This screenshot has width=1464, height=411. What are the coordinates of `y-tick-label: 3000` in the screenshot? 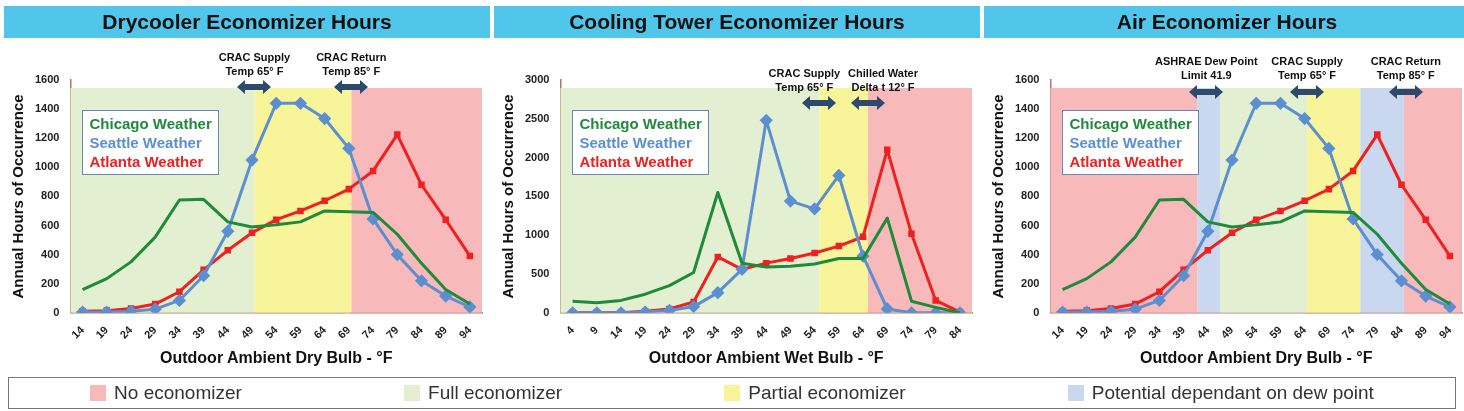 It's located at (537, 79).